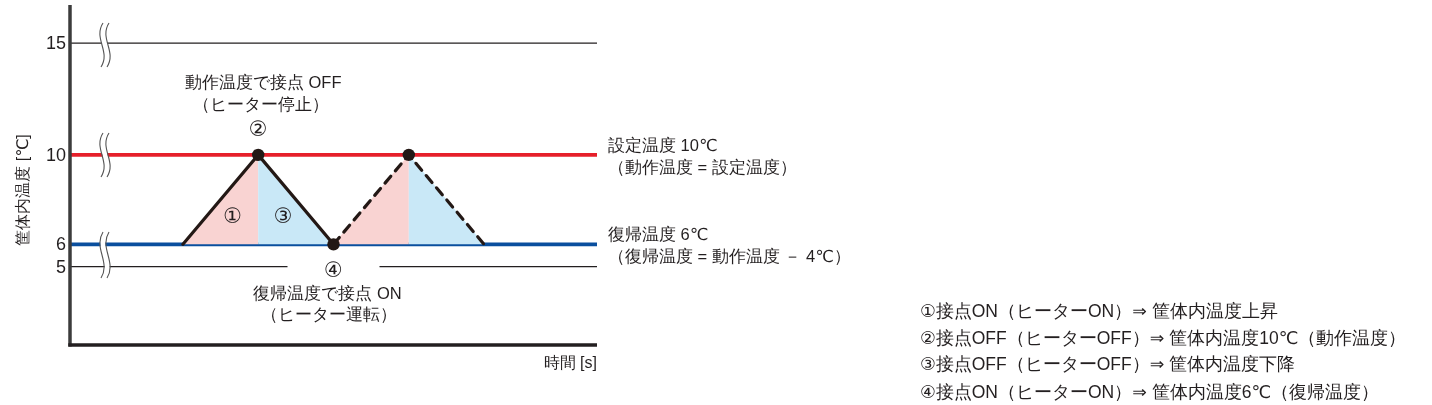 The height and width of the screenshot is (405, 1432). Describe the element at coordinates (333, 269) in the screenshot. I see `annotation: ④` at that location.